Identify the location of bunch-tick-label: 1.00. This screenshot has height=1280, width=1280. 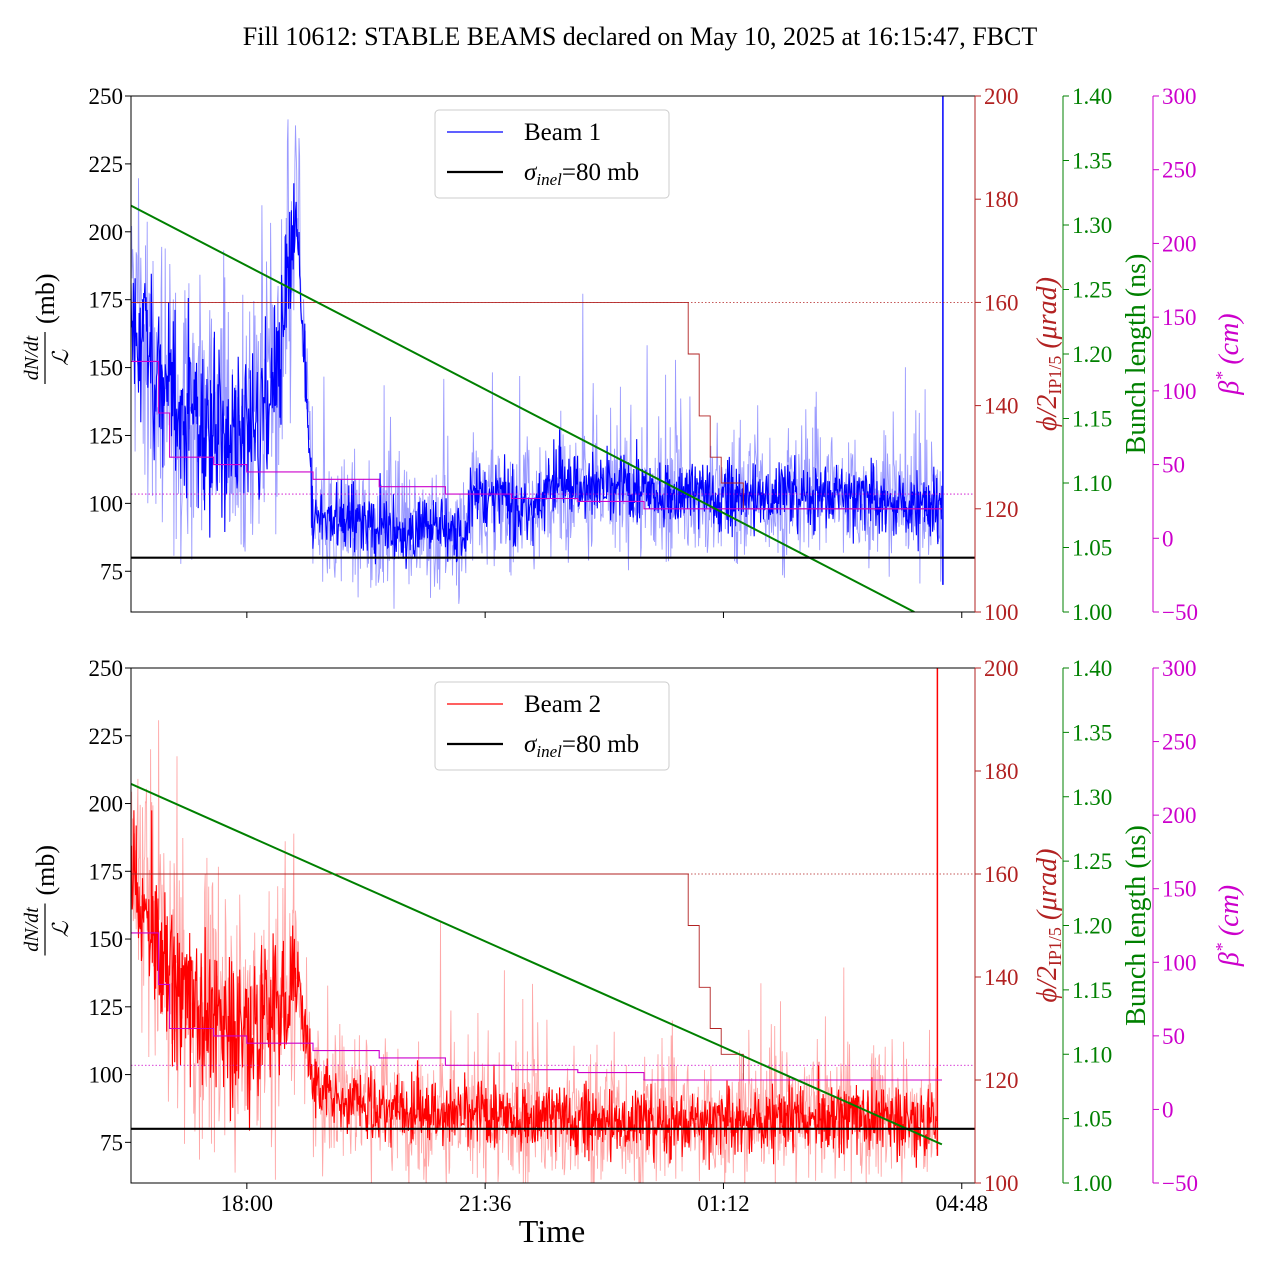
(1092, 1183).